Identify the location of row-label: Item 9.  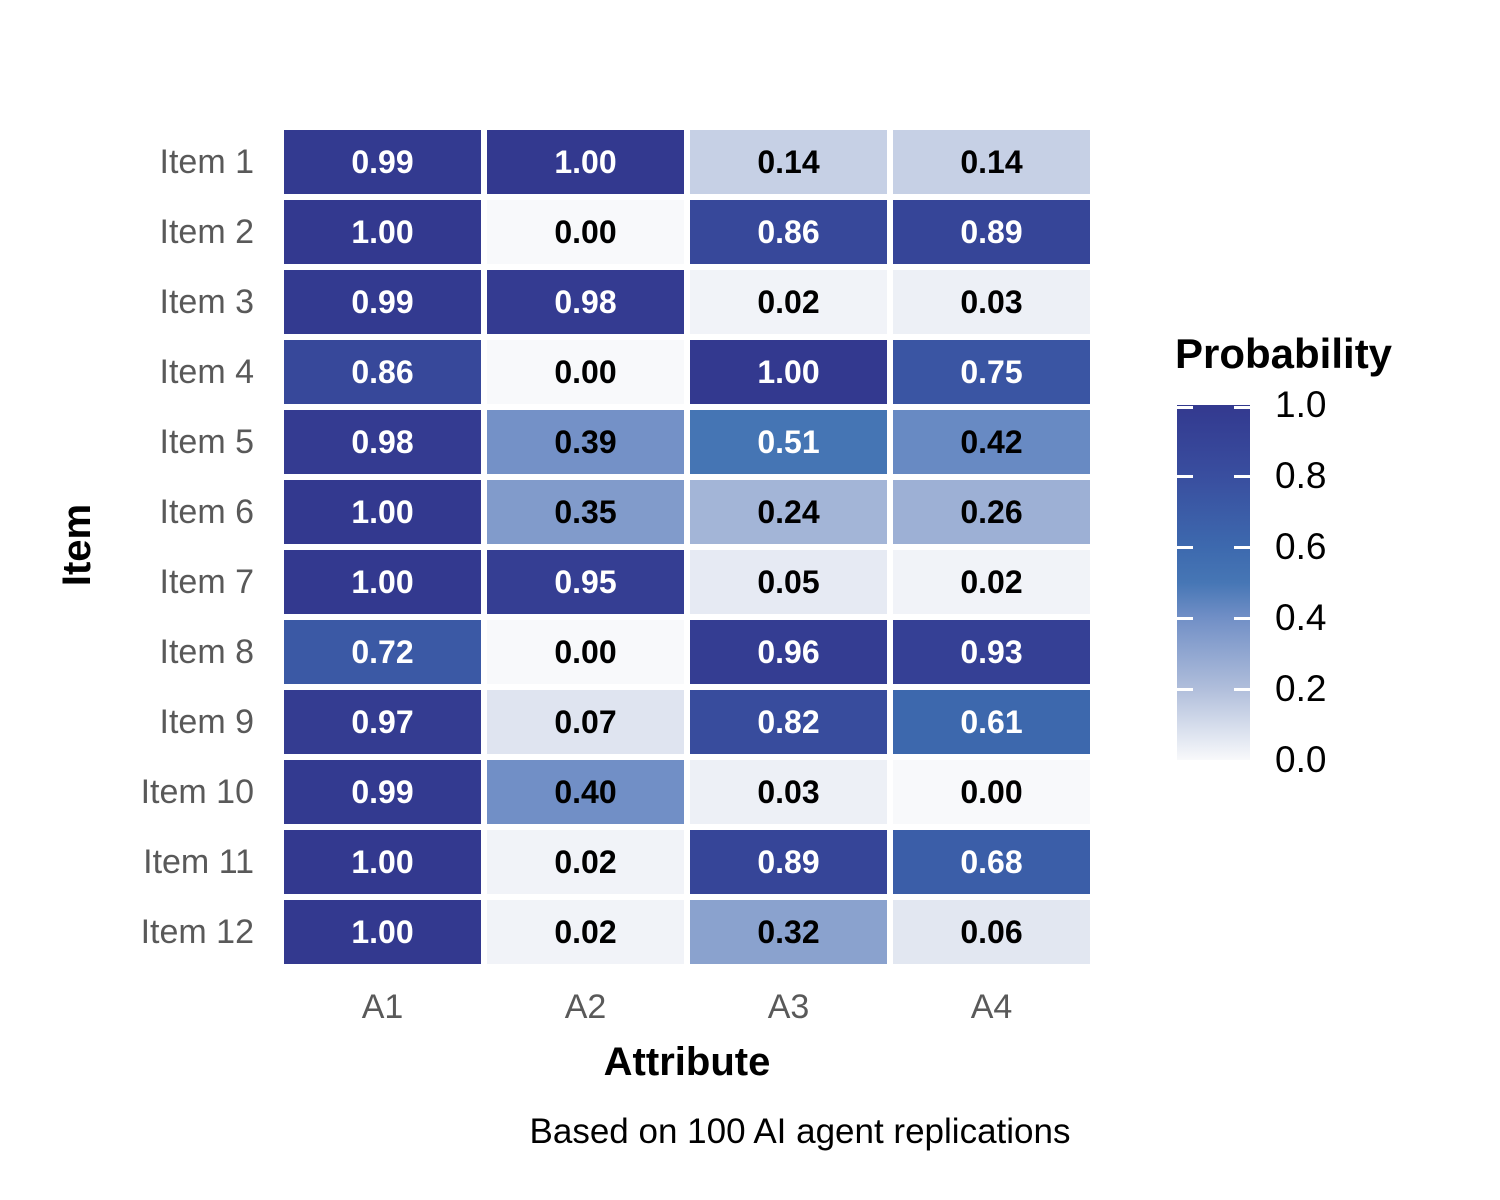
(206, 721).